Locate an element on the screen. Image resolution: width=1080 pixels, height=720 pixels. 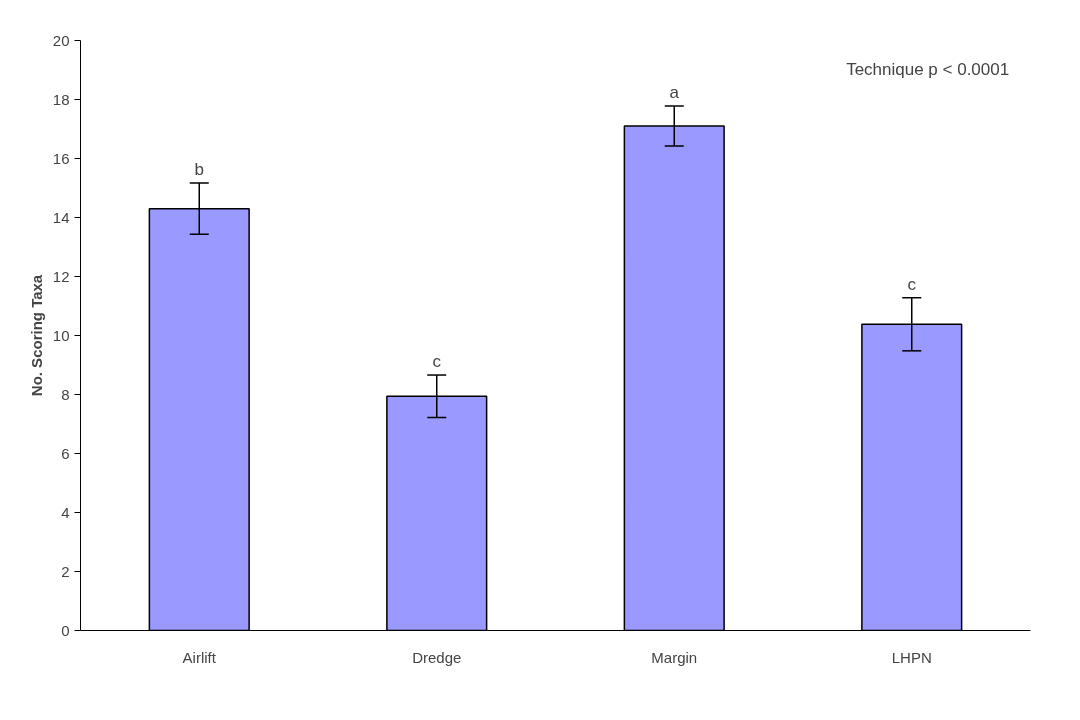
x-tick-label: LHPN is located at coordinates (911, 657).